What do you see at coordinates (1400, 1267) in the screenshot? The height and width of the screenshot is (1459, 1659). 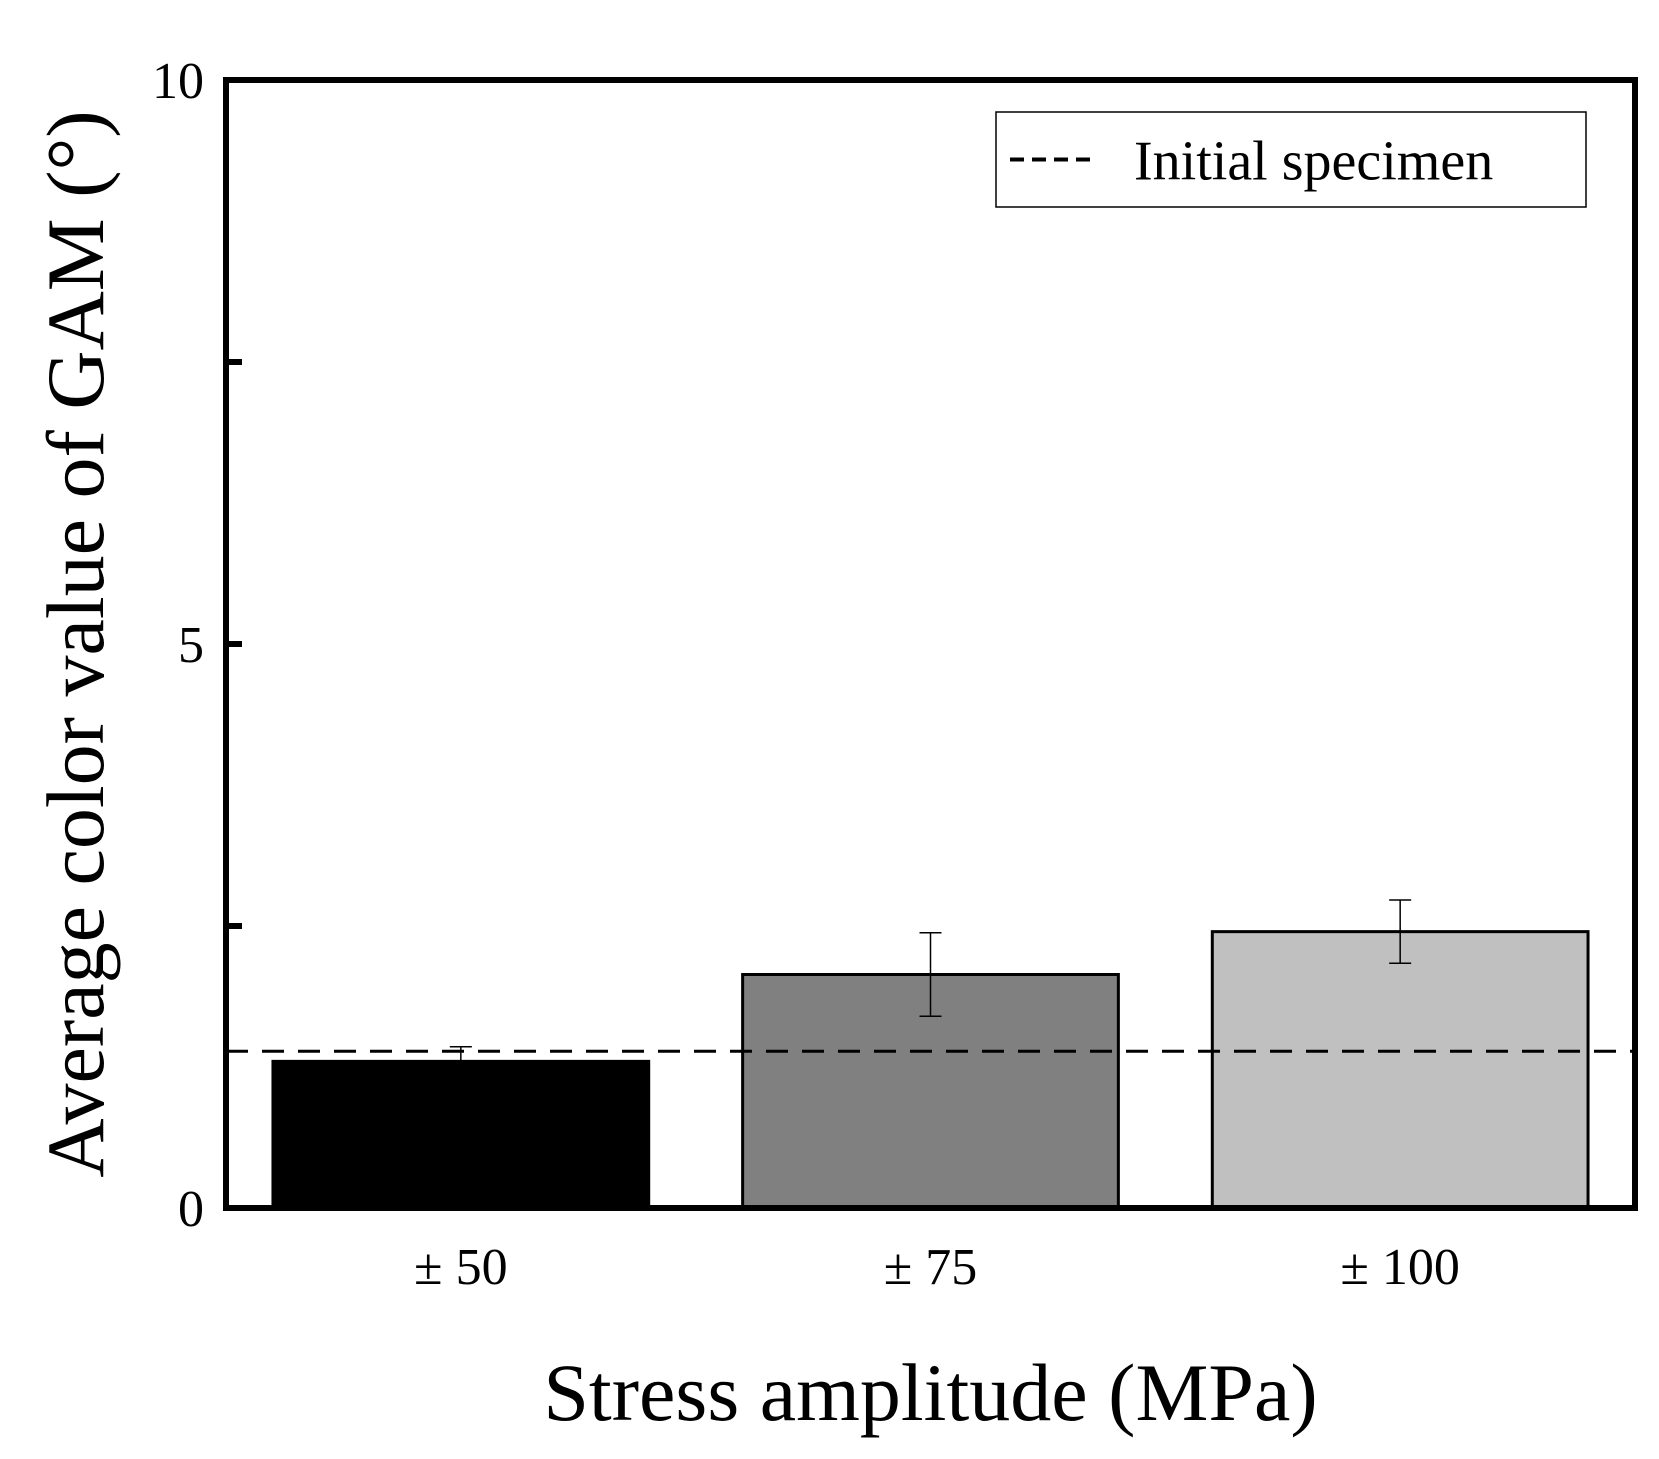 I see `x-tick-label-3: ± 100` at bounding box center [1400, 1267].